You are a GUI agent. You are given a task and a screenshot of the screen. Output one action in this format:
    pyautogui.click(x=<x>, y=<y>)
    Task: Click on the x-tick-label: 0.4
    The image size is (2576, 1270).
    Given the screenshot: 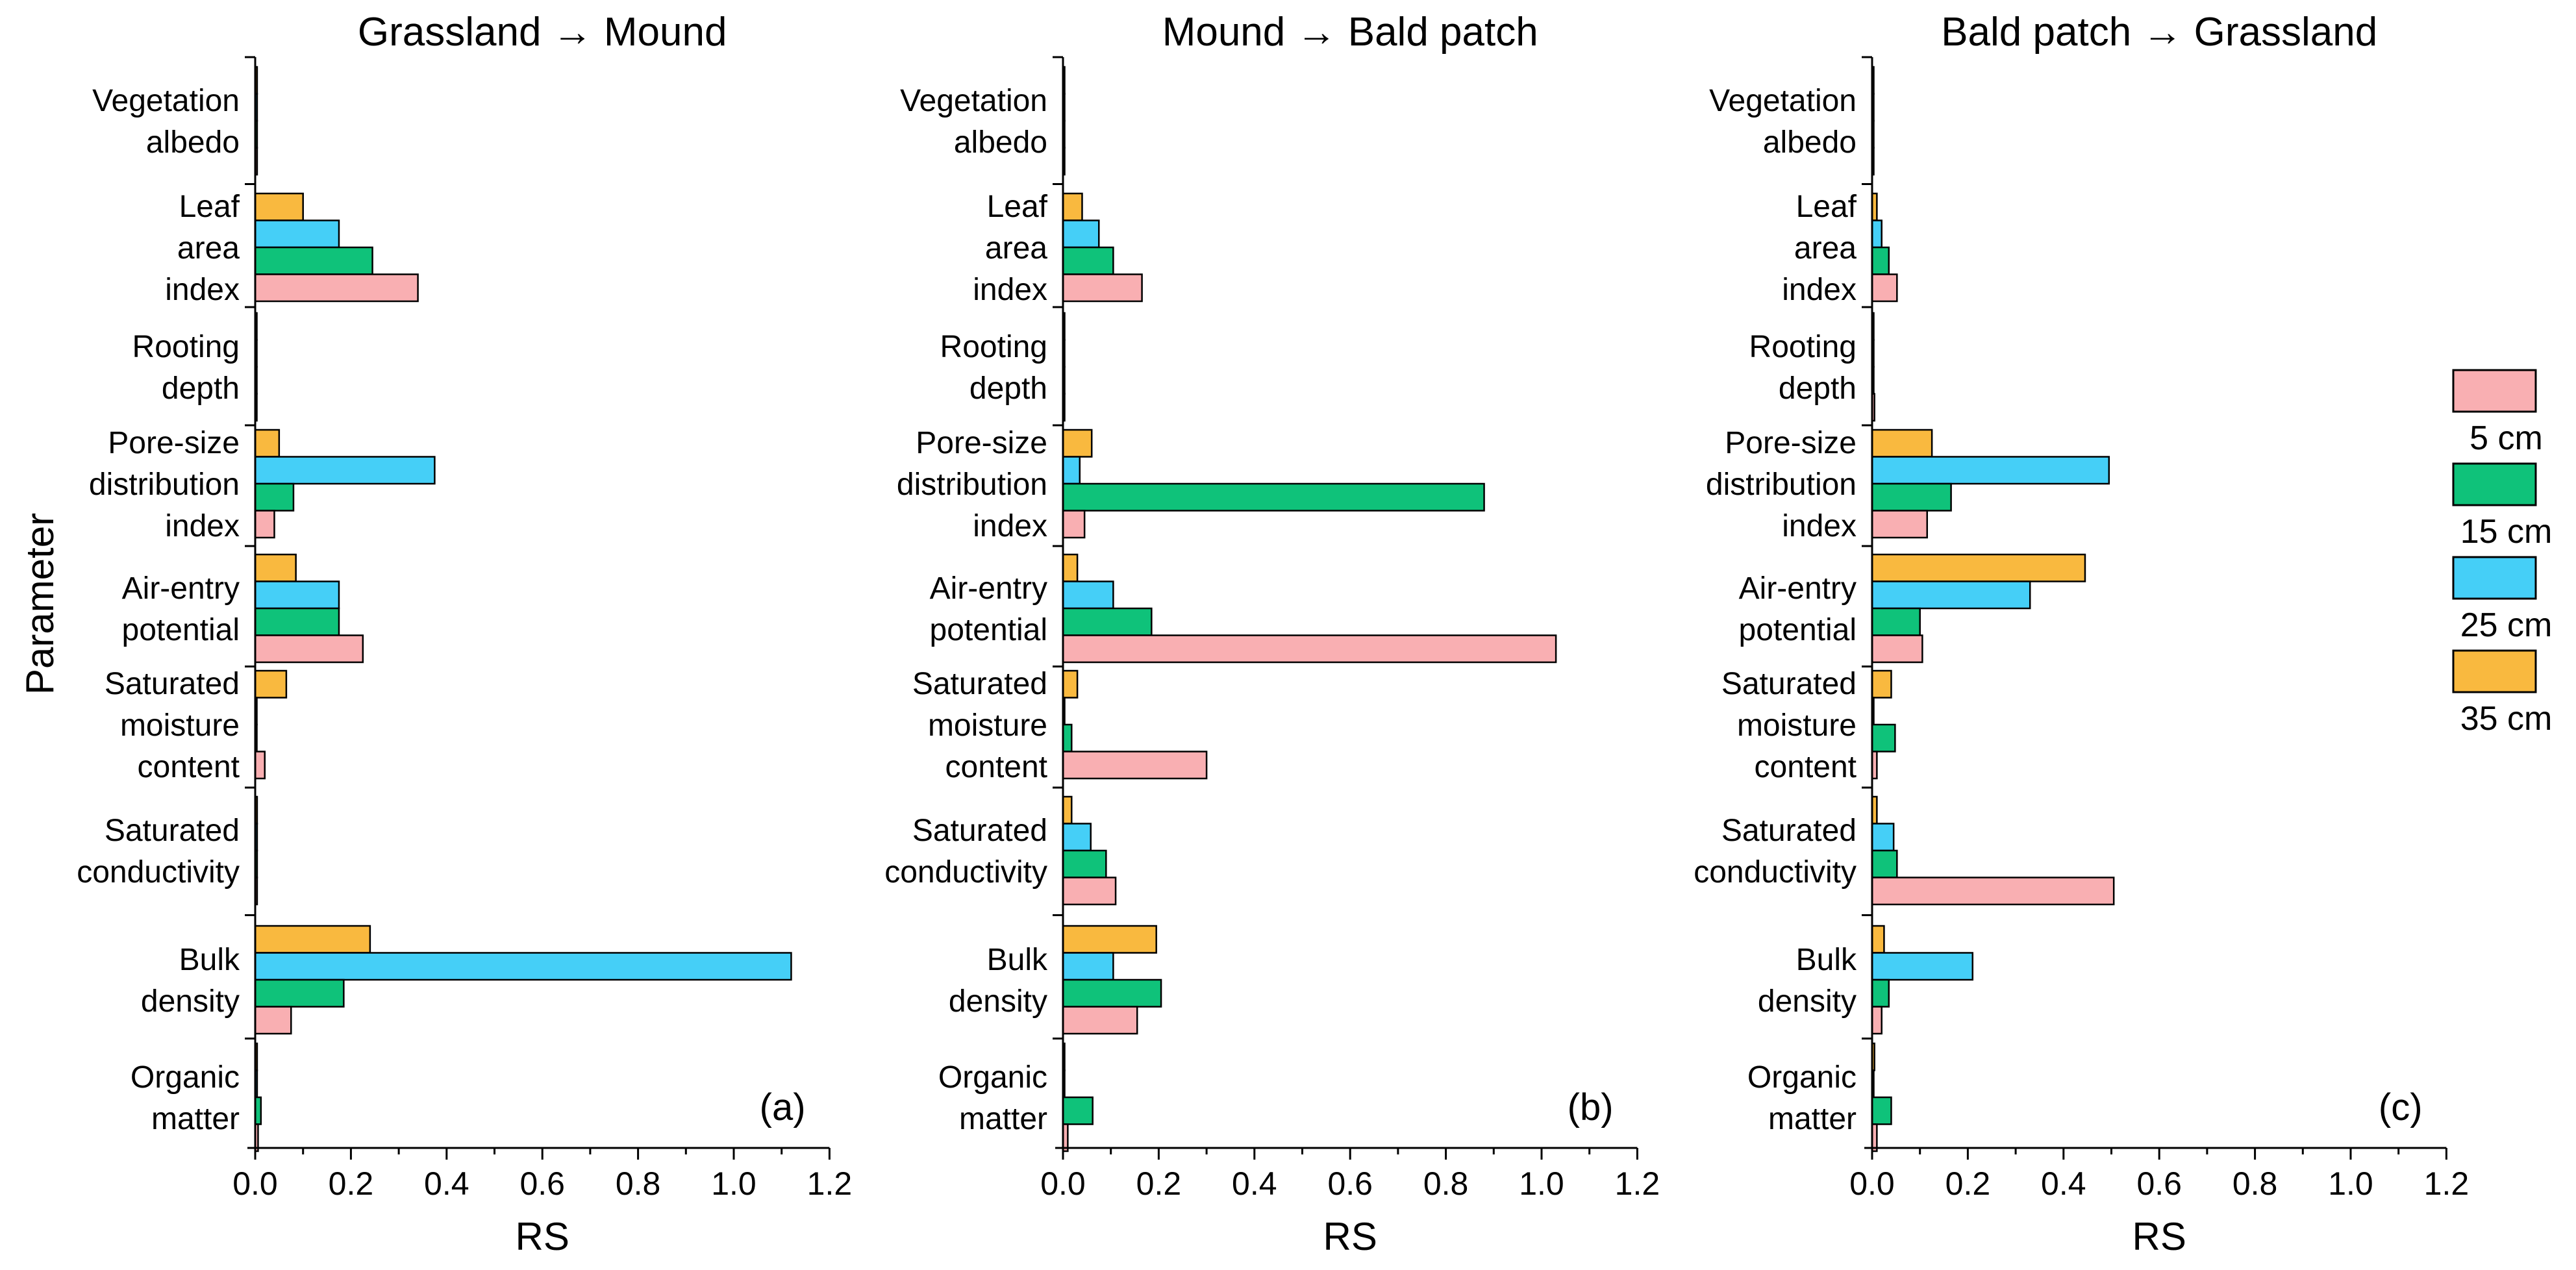 What is the action you would take?
    pyautogui.click(x=1254, y=1183)
    